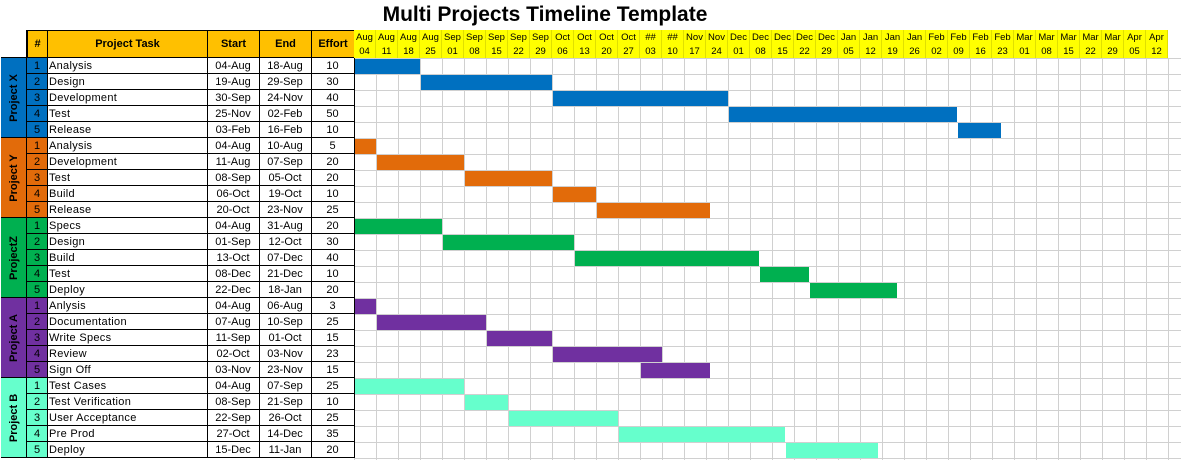  I want to click on task-start-cell: 08-Dec, so click(233, 274).